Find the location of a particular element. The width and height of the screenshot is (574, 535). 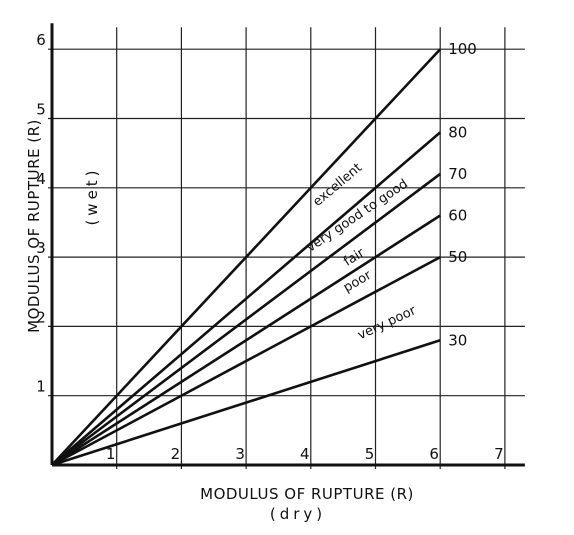

y-tick-label: 5 is located at coordinates (41, 110).